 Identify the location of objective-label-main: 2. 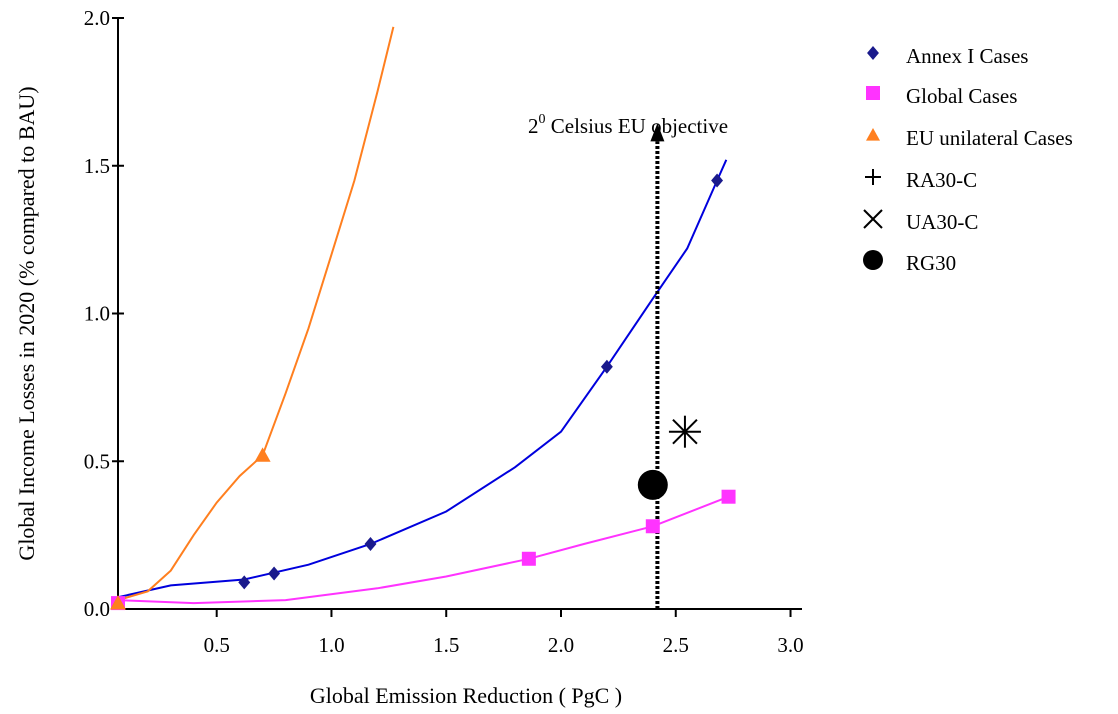
(533, 126).